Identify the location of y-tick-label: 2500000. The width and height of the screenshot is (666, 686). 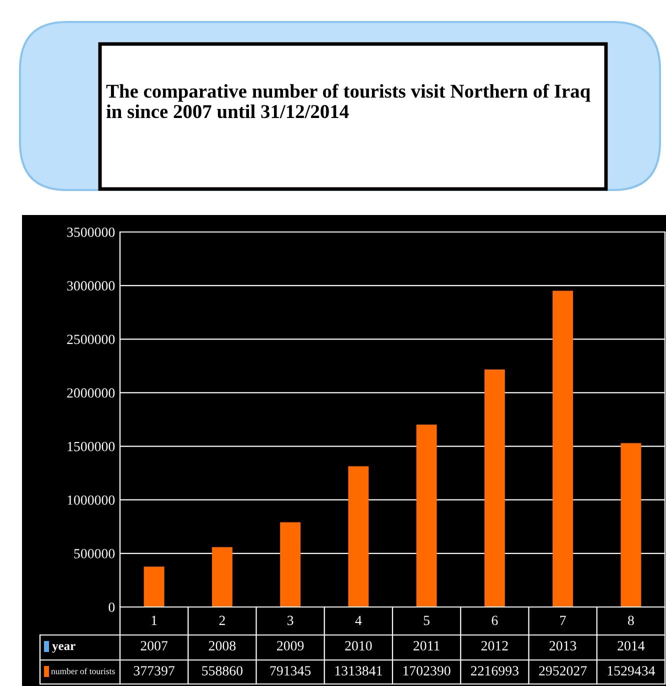
(91, 339).